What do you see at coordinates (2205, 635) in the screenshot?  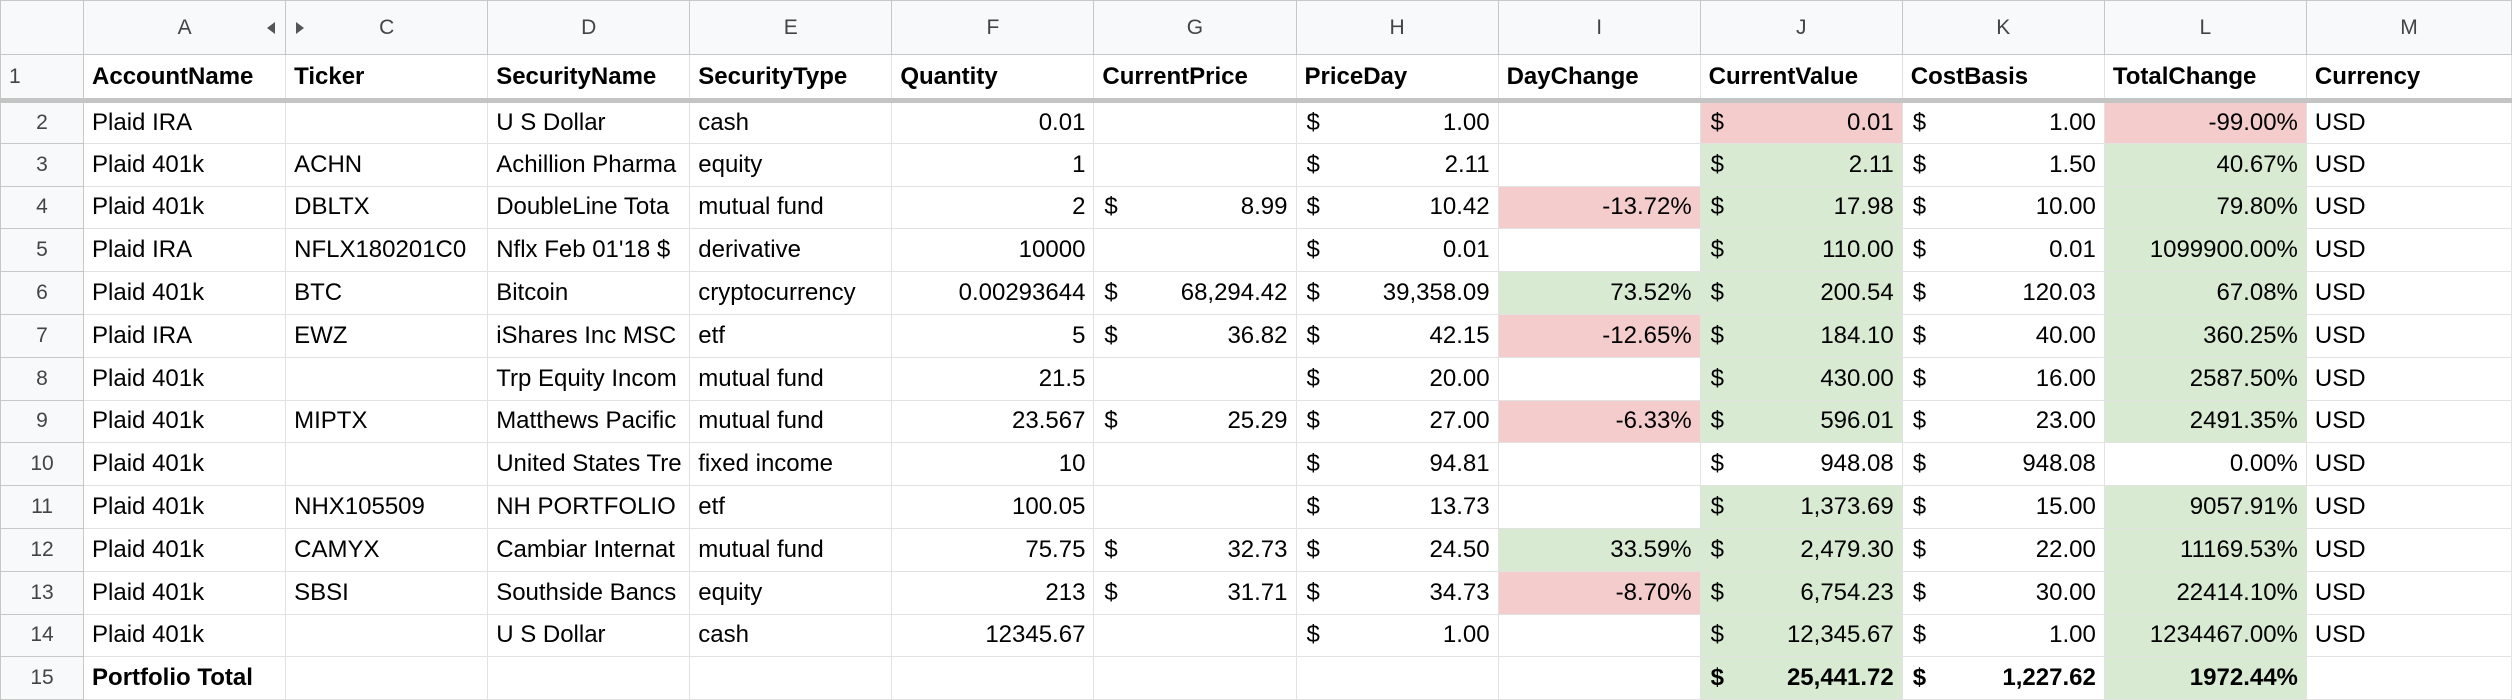 I see `cell: 1234467.00%` at bounding box center [2205, 635].